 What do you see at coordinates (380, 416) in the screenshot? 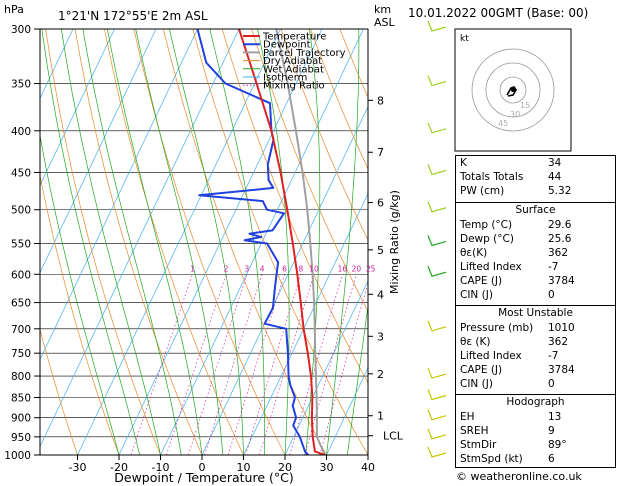
I see `km-tick-label: 1` at bounding box center [380, 416].